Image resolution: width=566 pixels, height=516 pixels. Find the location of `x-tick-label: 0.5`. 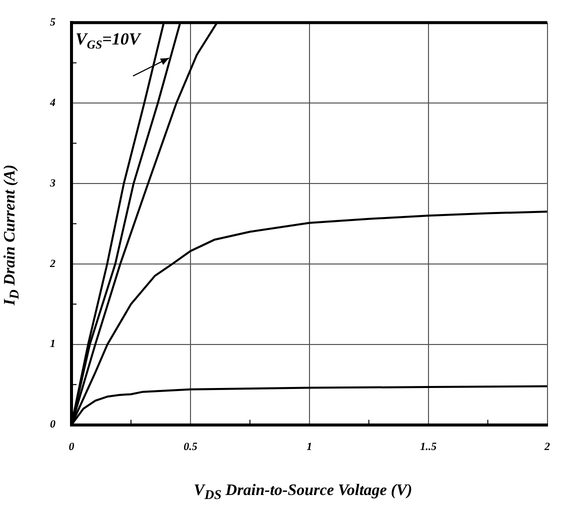

x-tick-label: 0.5 is located at coordinates (191, 447).